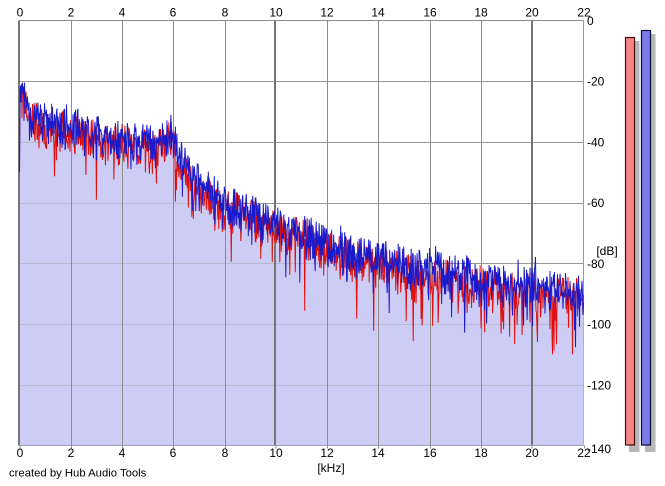 This screenshot has width=665, height=486. Describe the element at coordinates (596, 82) in the screenshot. I see `svg-text: -20` at that location.